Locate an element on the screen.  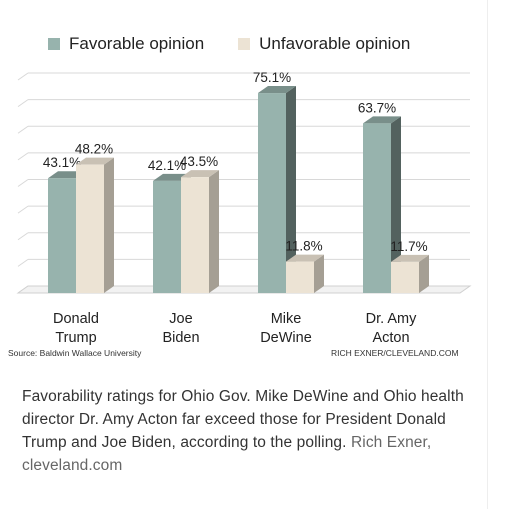
favorable-label-1: 42.1% is located at coordinates (167, 165).